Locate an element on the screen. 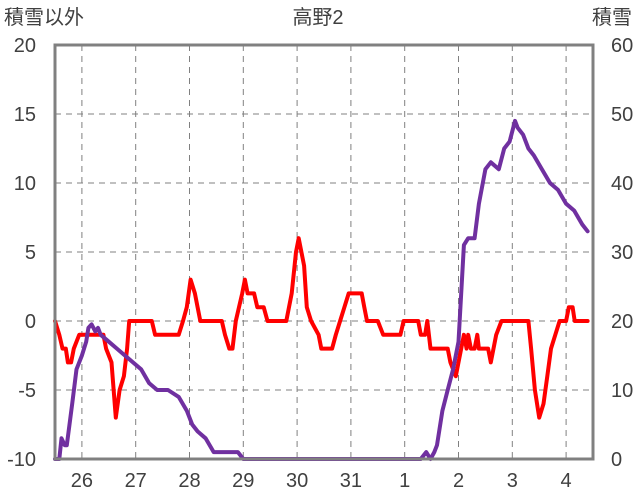 Image resolution: width=636 pixels, height=501 pixels. right-tick-label: 0 is located at coordinates (616, 460).